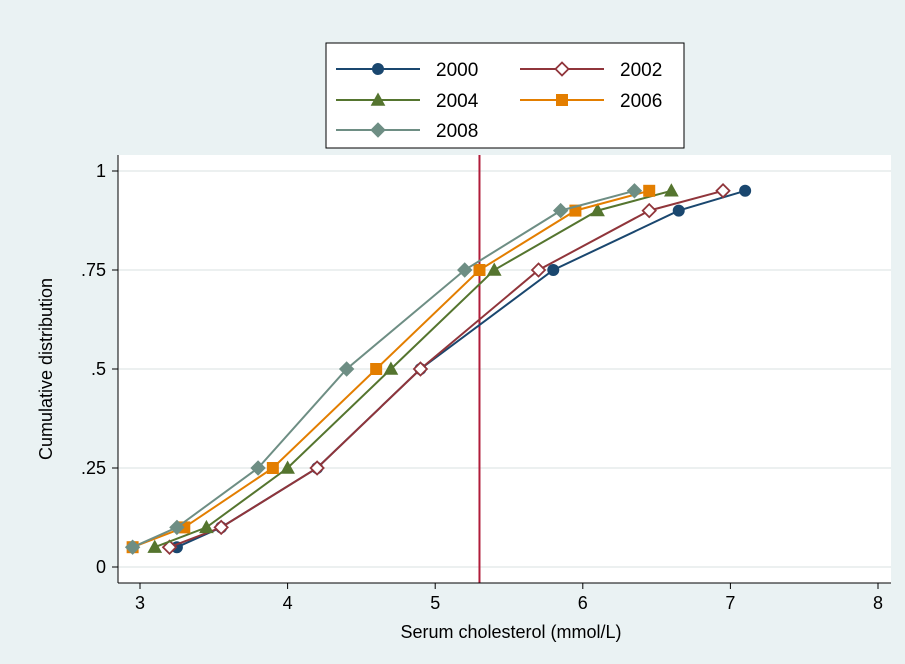  What do you see at coordinates (591, 70) in the screenshot?
I see `legend-item-2002: 2002` at bounding box center [591, 70].